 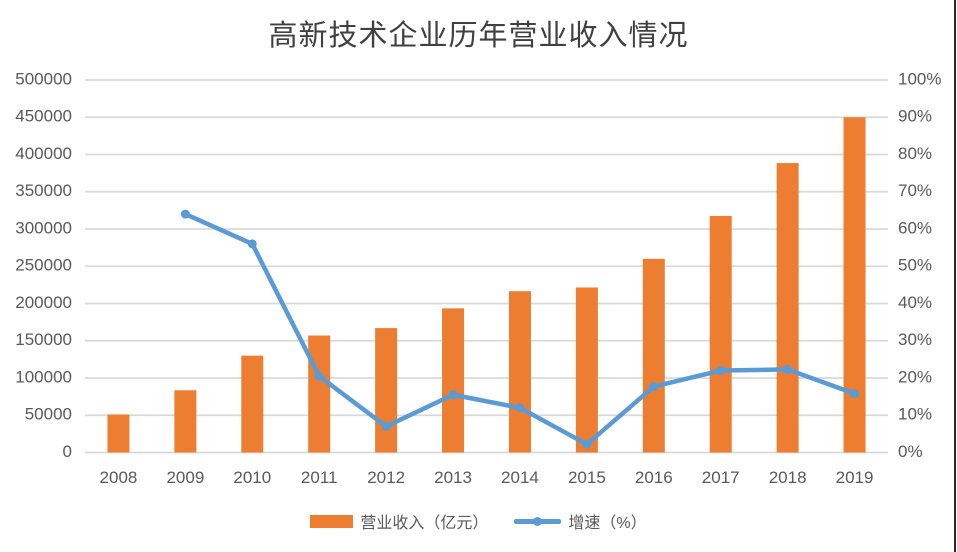 What do you see at coordinates (654, 477) in the screenshot?
I see `x-axis-label: 2016` at bounding box center [654, 477].